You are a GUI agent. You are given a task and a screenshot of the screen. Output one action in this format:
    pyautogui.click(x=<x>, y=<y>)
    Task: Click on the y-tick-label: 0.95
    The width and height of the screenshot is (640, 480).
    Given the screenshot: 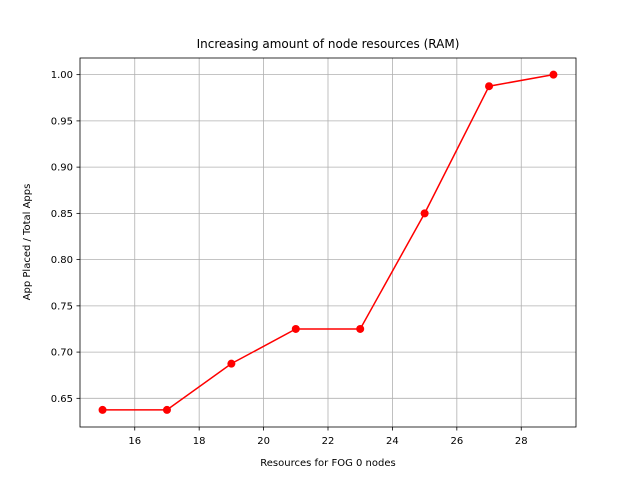 What is the action you would take?
    pyautogui.click(x=62, y=121)
    